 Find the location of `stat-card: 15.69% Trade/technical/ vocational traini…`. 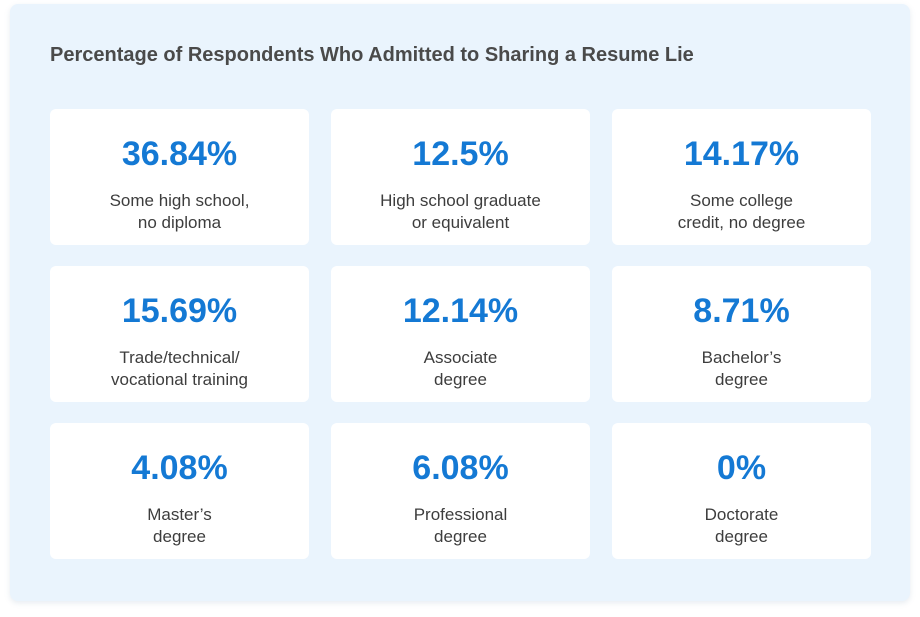

stat-card: 15.69% Trade/technical/ vocational traini… is located at coordinates (179, 334).